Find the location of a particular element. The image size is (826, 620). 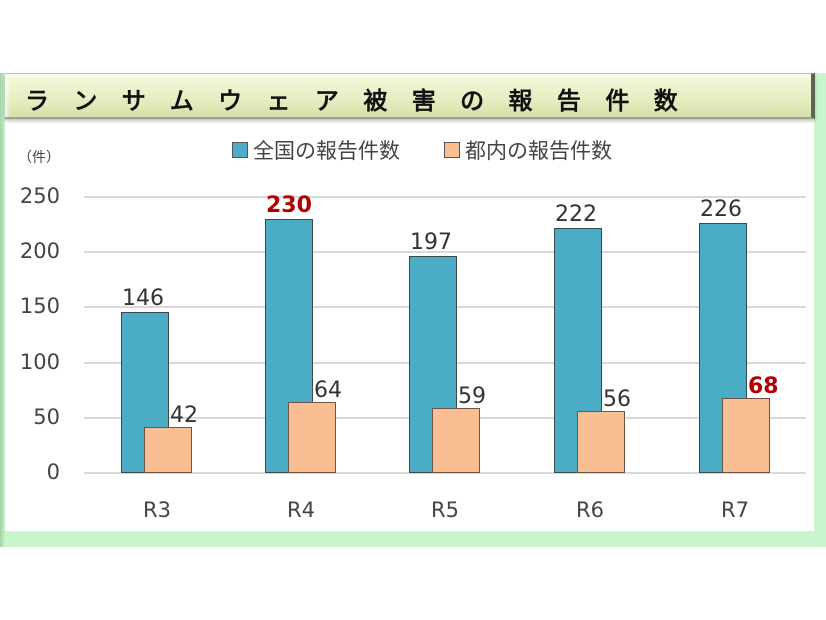

legend-swatch-national is located at coordinates (240, 150).